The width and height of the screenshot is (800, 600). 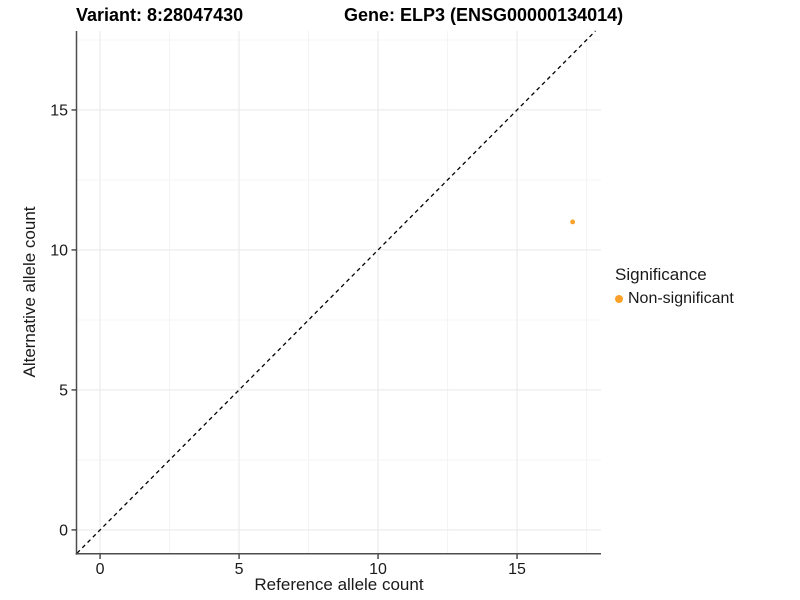 What do you see at coordinates (59, 110) in the screenshot?
I see `y-tick-label: 15` at bounding box center [59, 110].